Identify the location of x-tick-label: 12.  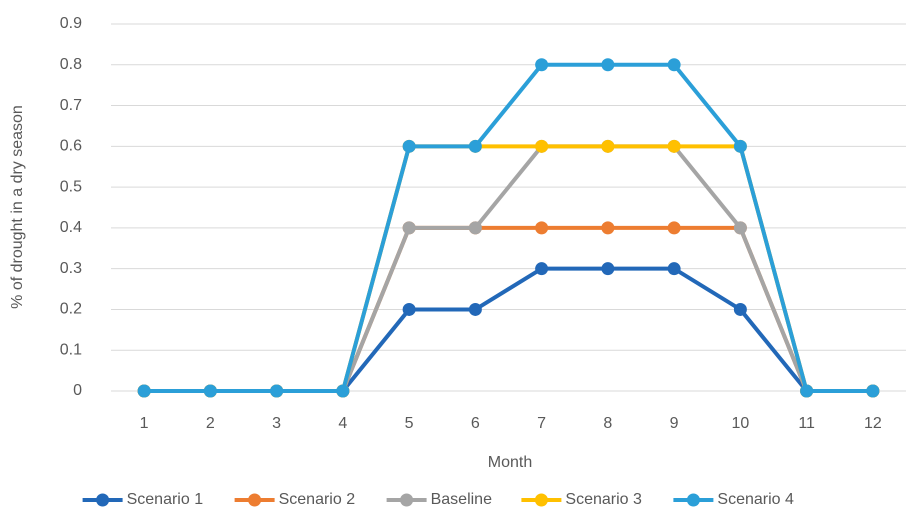
(873, 423).